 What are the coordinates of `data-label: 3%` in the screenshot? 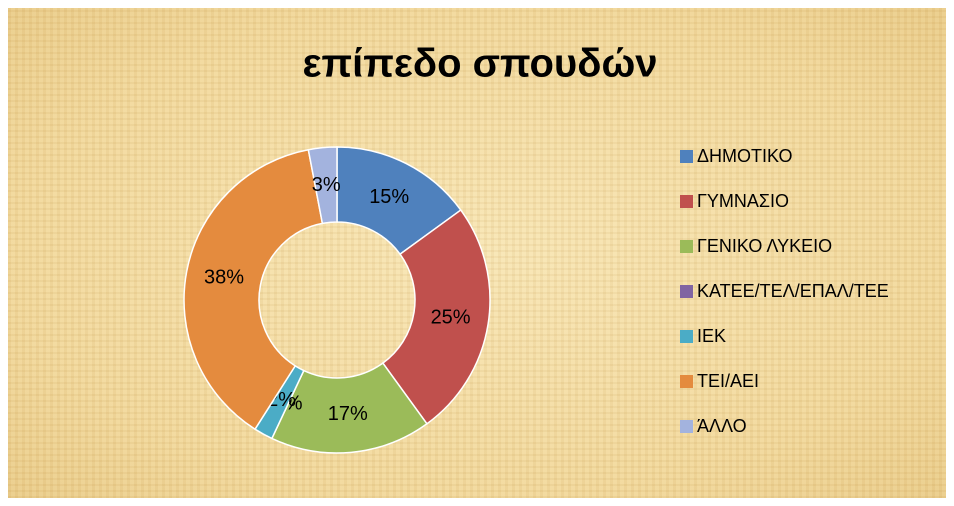 It's located at (326, 185).